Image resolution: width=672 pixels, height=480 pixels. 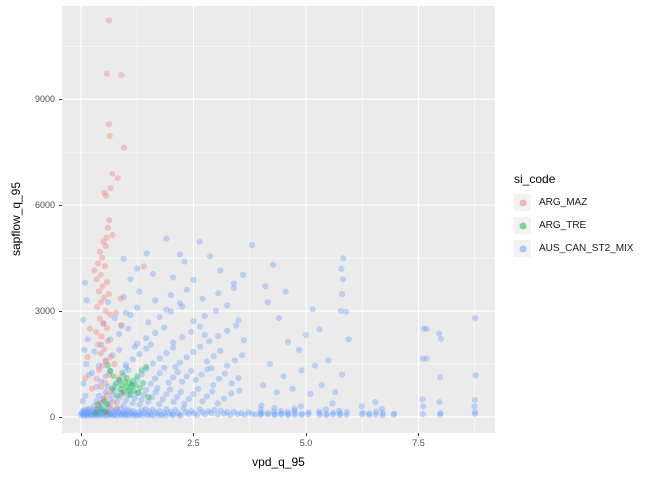 I want to click on y-tick-mark, so click(x=60, y=417).